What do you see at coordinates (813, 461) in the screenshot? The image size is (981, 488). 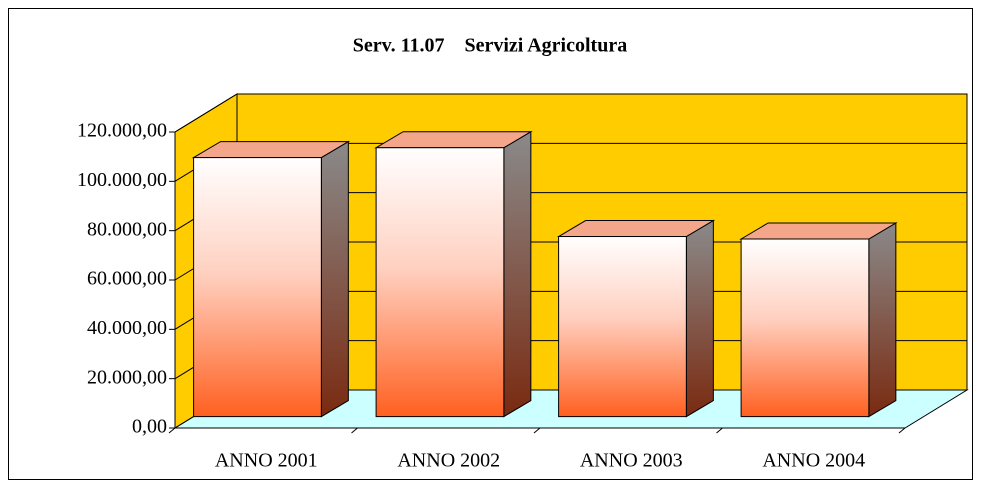 I see `x-tick-label: ANNO 2004` at bounding box center [813, 461].